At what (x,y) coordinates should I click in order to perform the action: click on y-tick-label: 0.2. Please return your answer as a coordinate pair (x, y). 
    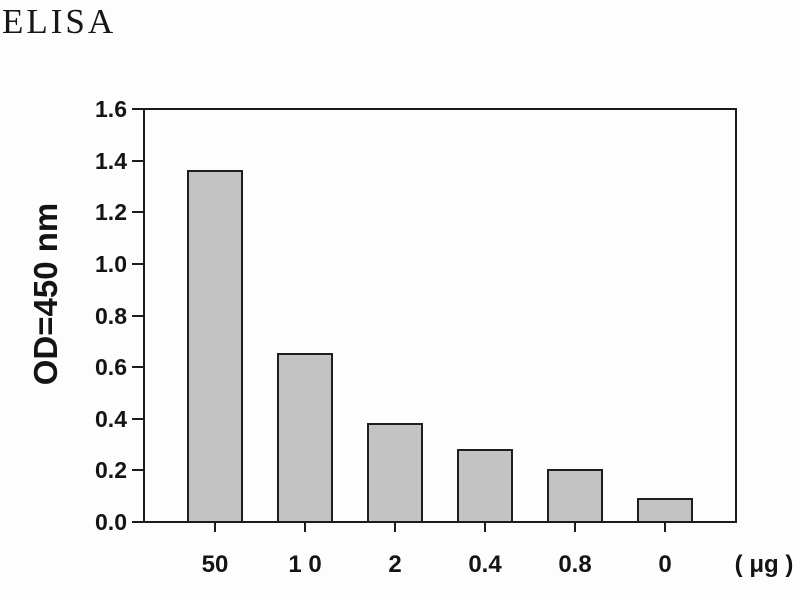
    Looking at the image, I should click on (111, 470).